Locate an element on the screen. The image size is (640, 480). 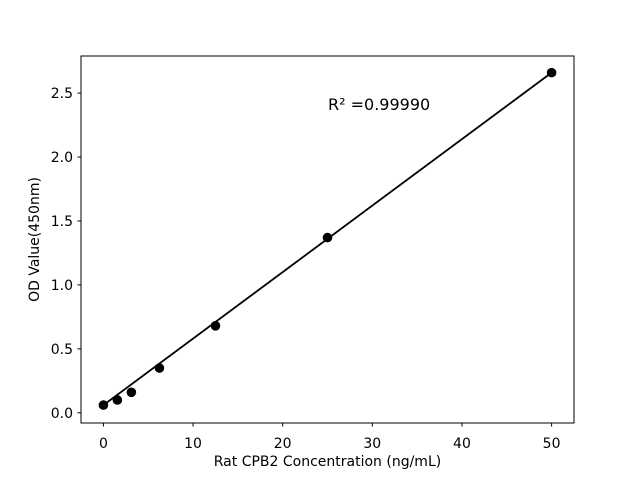
x-tick-label: 50 is located at coordinates (552, 444).